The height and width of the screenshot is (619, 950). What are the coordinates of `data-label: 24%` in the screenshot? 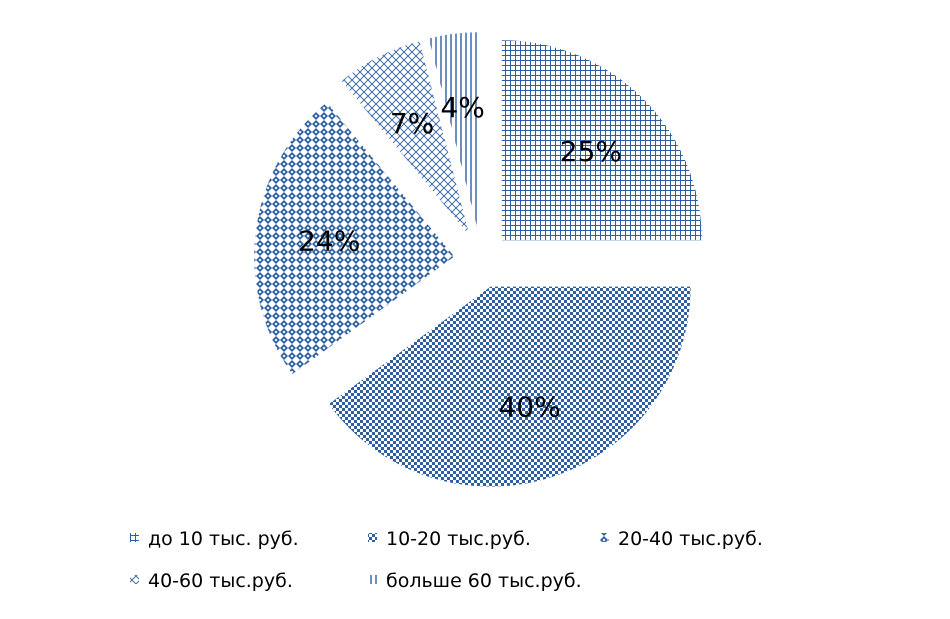 It's located at (329, 241).